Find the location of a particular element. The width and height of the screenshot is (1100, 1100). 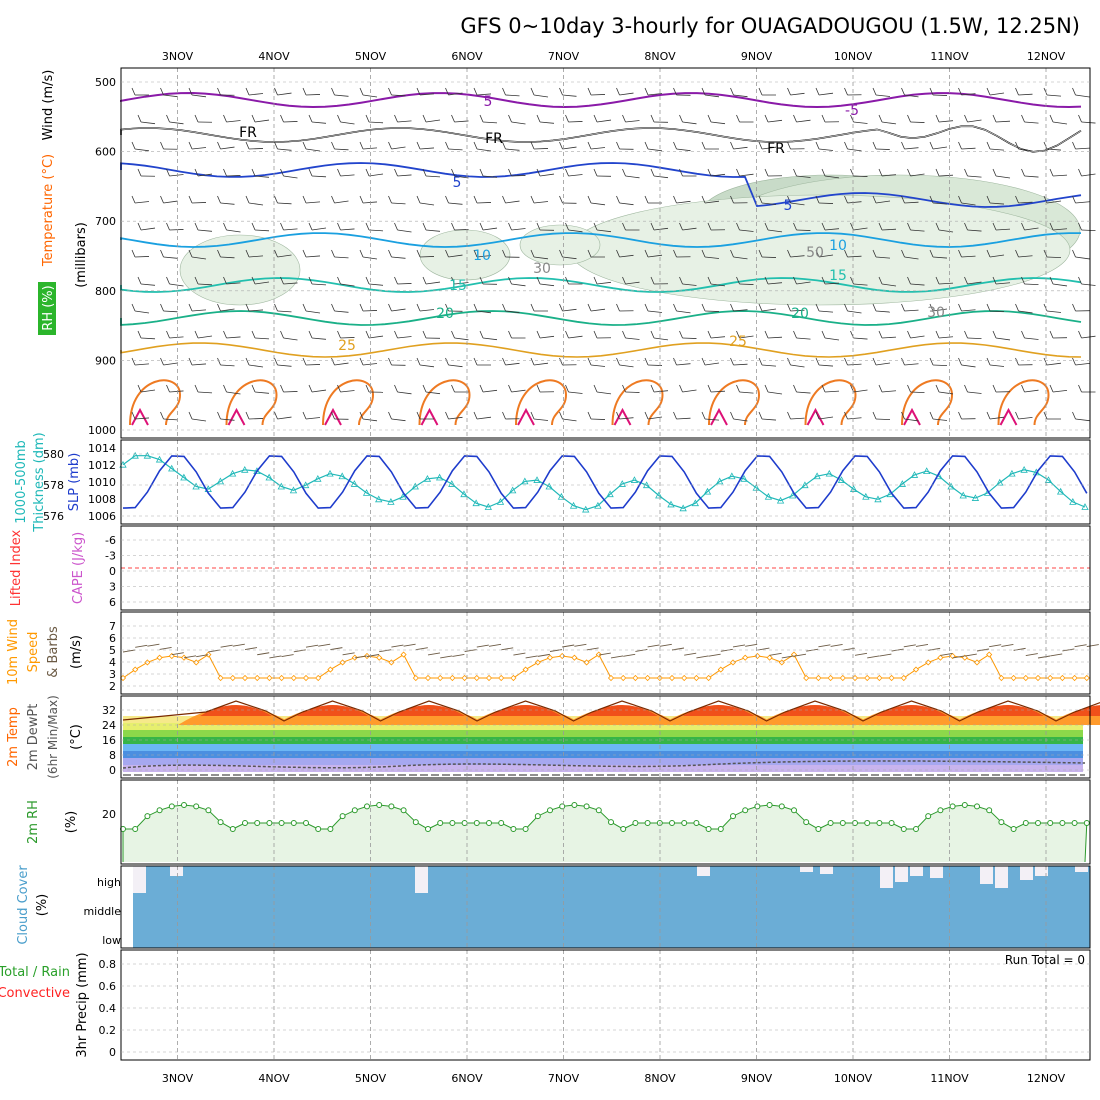

cloud-gap is located at coordinates (806, 869).